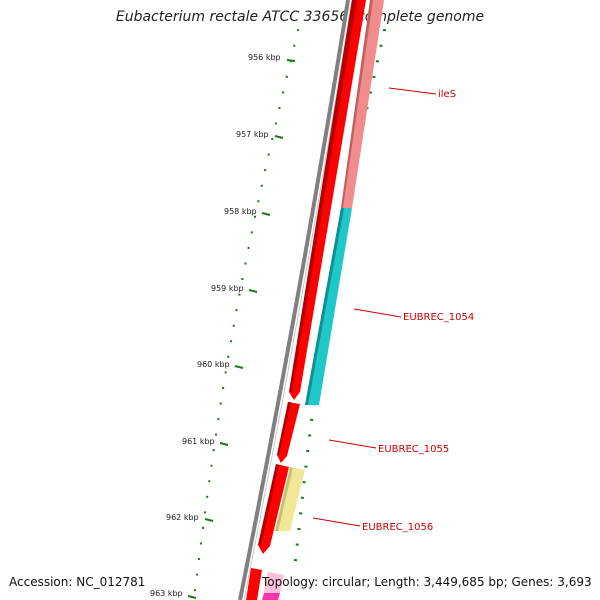  I want to click on gene-label-EUBREC_1055: EUBREC_1055, so click(413, 449).